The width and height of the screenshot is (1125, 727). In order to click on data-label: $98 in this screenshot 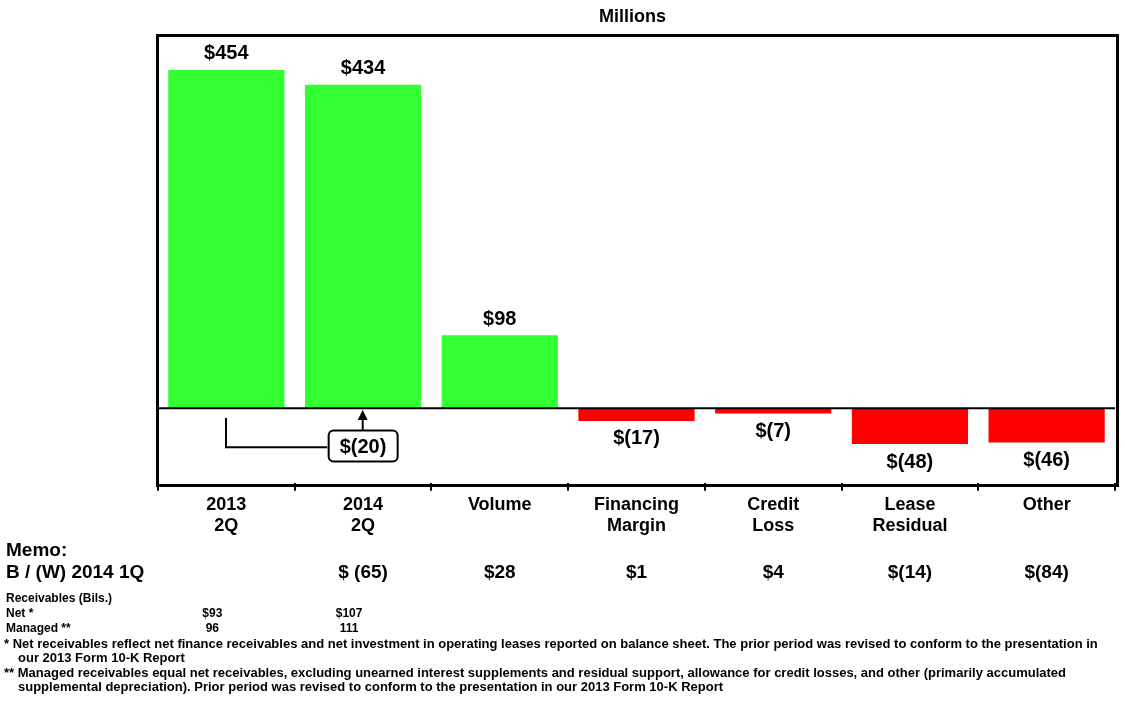, I will do `click(500, 317)`.